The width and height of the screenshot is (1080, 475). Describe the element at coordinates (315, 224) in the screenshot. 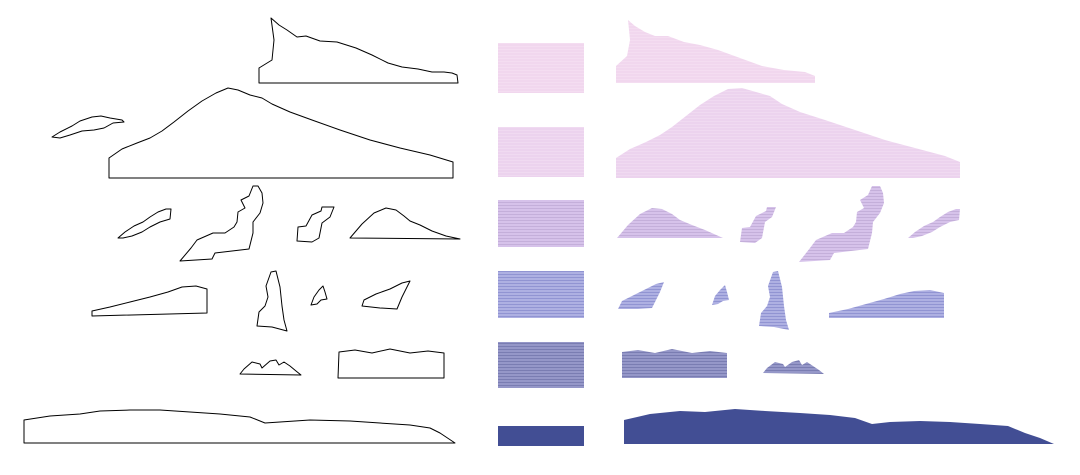

I see `outline-shape-r3-c` at that location.